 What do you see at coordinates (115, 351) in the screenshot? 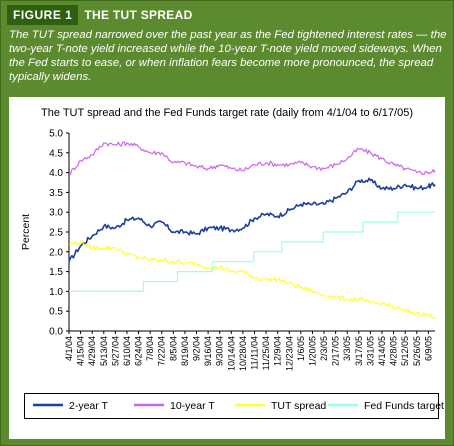
I see `x-tick-label: 5/27/04` at bounding box center [115, 351].